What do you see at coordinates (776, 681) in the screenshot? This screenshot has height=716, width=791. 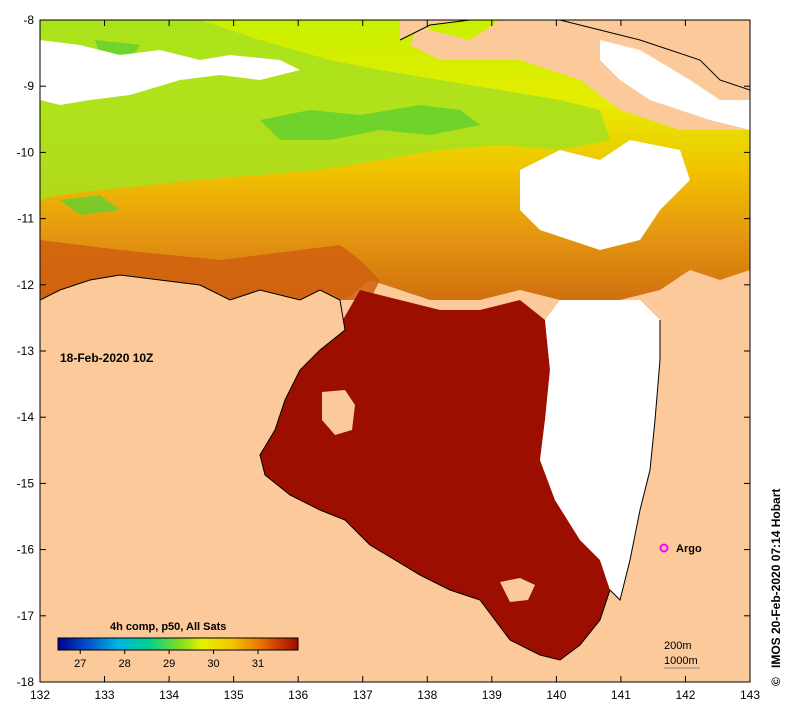 I see `copyright-icon: ©` at bounding box center [776, 681].